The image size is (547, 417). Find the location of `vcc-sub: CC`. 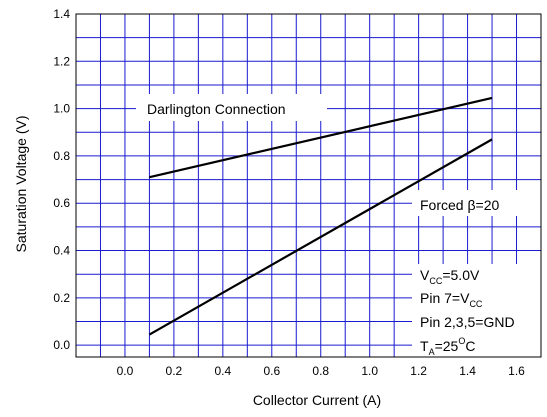

vcc-sub: CC is located at coordinates (435, 281).